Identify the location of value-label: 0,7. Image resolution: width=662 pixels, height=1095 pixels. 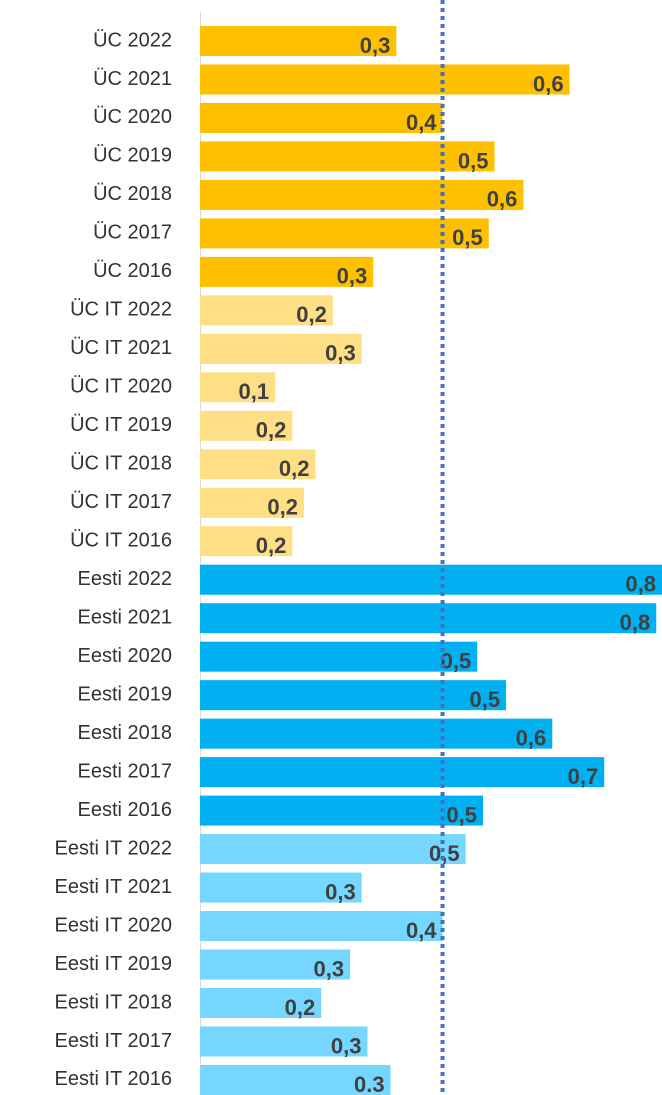
(583, 776).